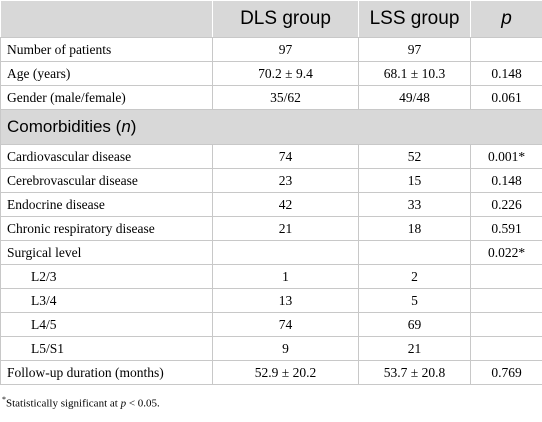  Describe the element at coordinates (106, 252) in the screenshot. I see `row-label: Surgical level` at that location.